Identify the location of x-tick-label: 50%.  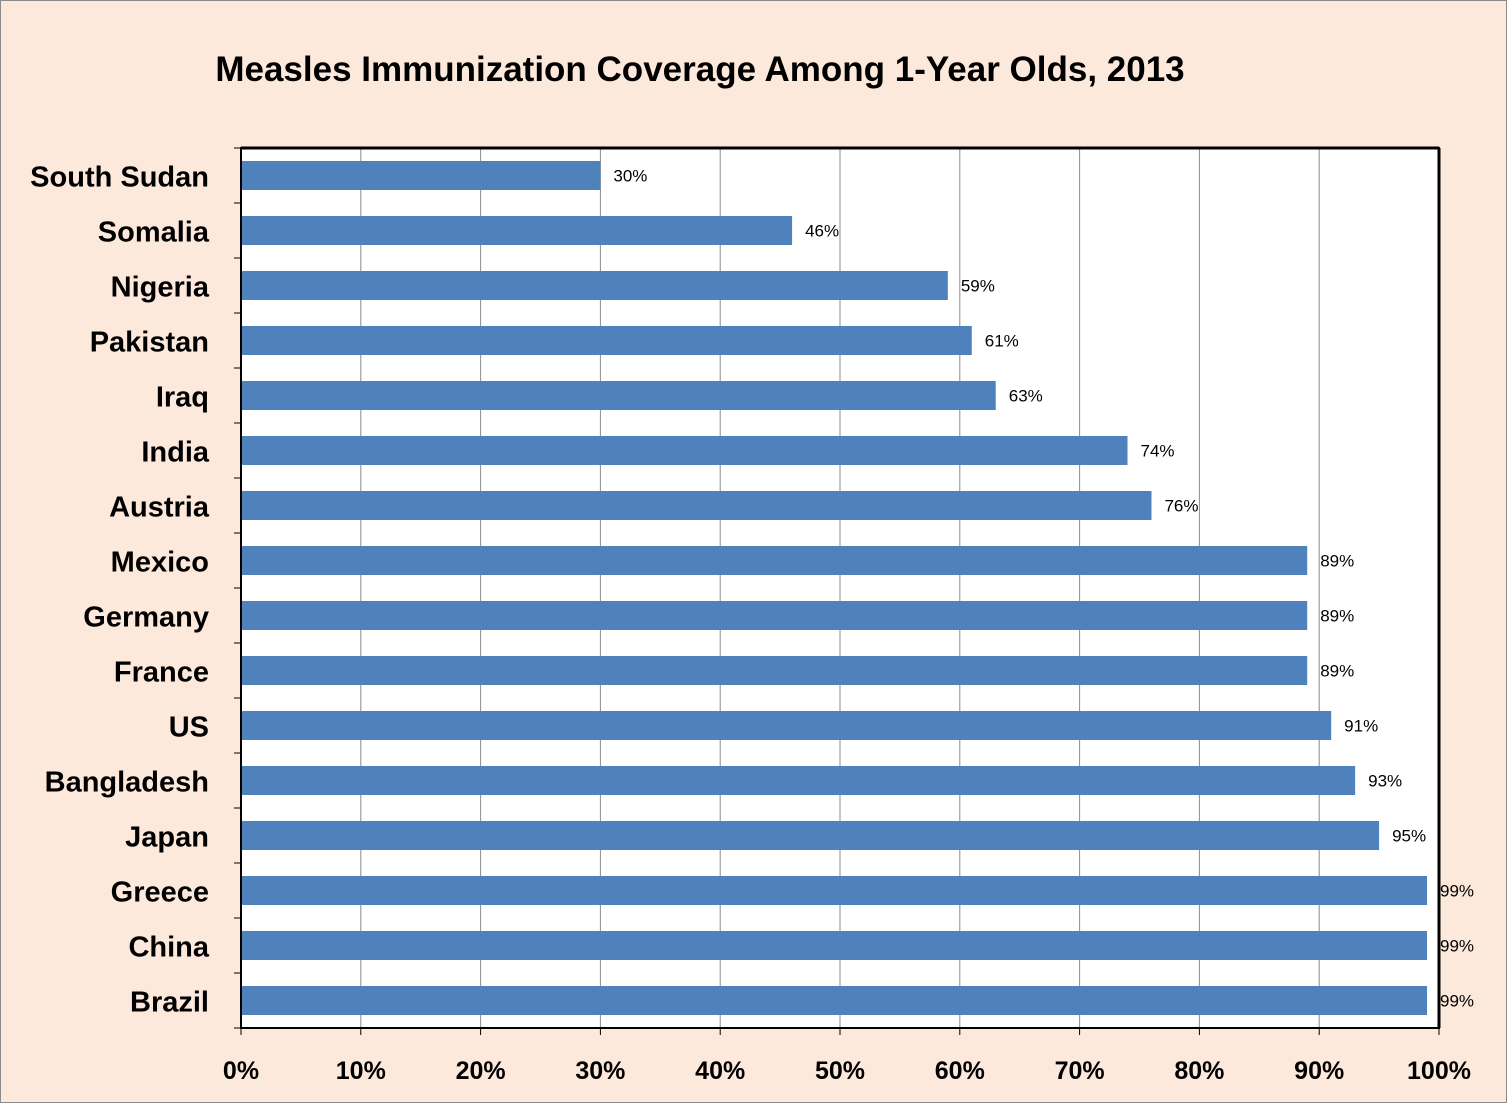
(840, 1071).